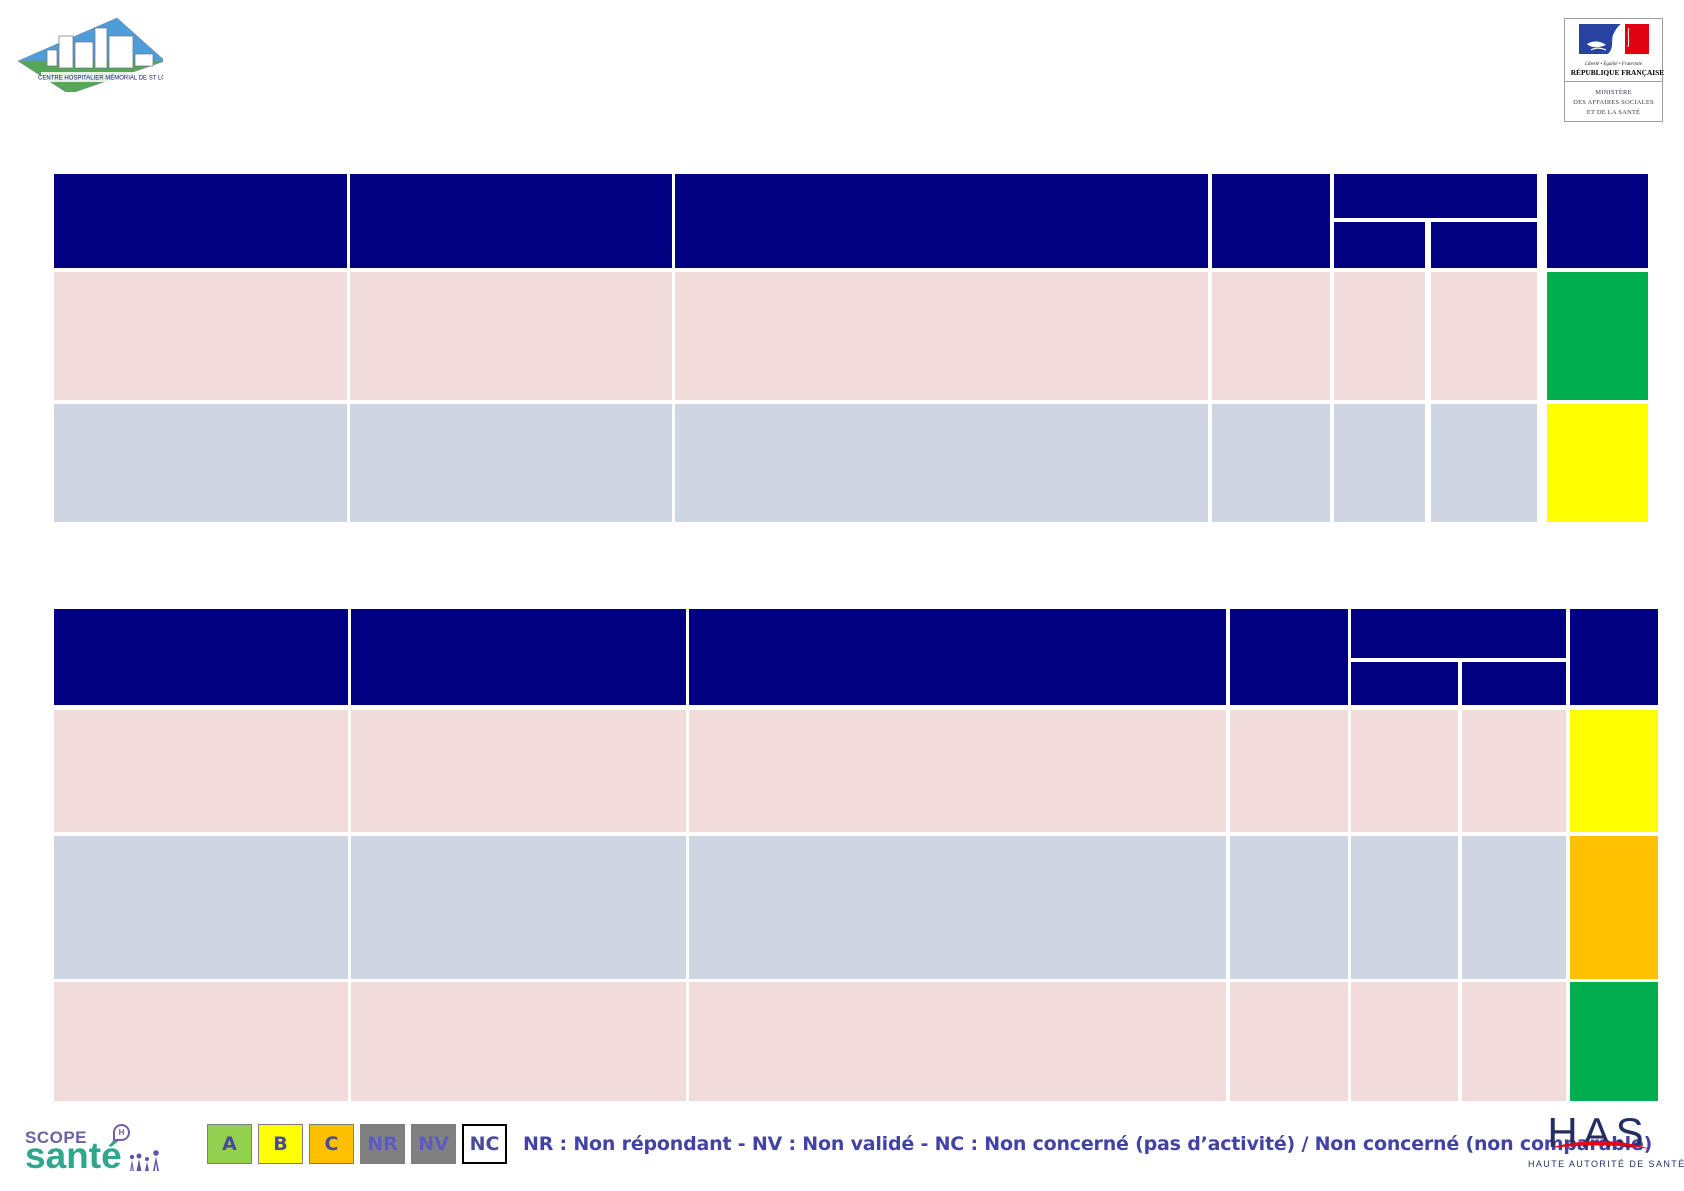 The image size is (1684, 1191). What do you see at coordinates (382, 1144) in the screenshot?
I see `legend-box-nr: NR` at bounding box center [382, 1144].